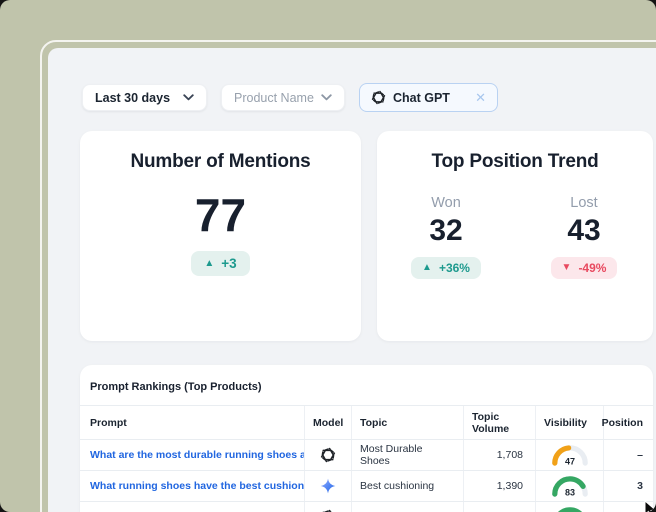 The image size is (656, 512). Describe the element at coordinates (220, 161) in the screenshot. I see `mentions-card-title: Number of Mentions` at that location.